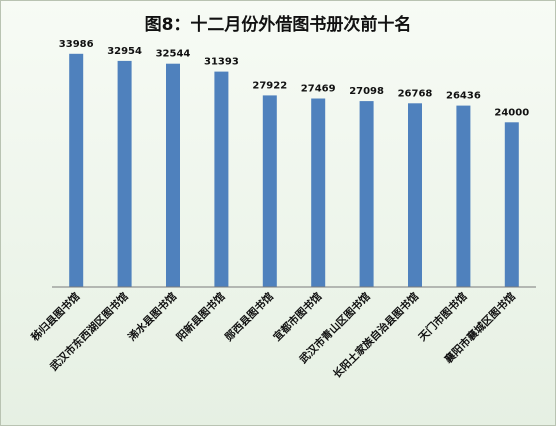 The image size is (556, 426). What do you see at coordinates (278, 25) in the screenshot?
I see `chart-title: 图8：十二月份外借图书册次前十名` at bounding box center [278, 25].